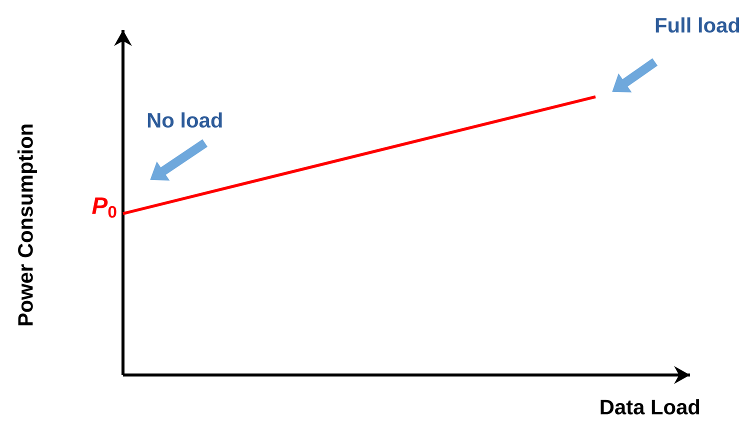 This screenshot has width=746, height=428. What do you see at coordinates (28, 225) in the screenshot?
I see `y-axis-title: Power Consumption` at bounding box center [28, 225].